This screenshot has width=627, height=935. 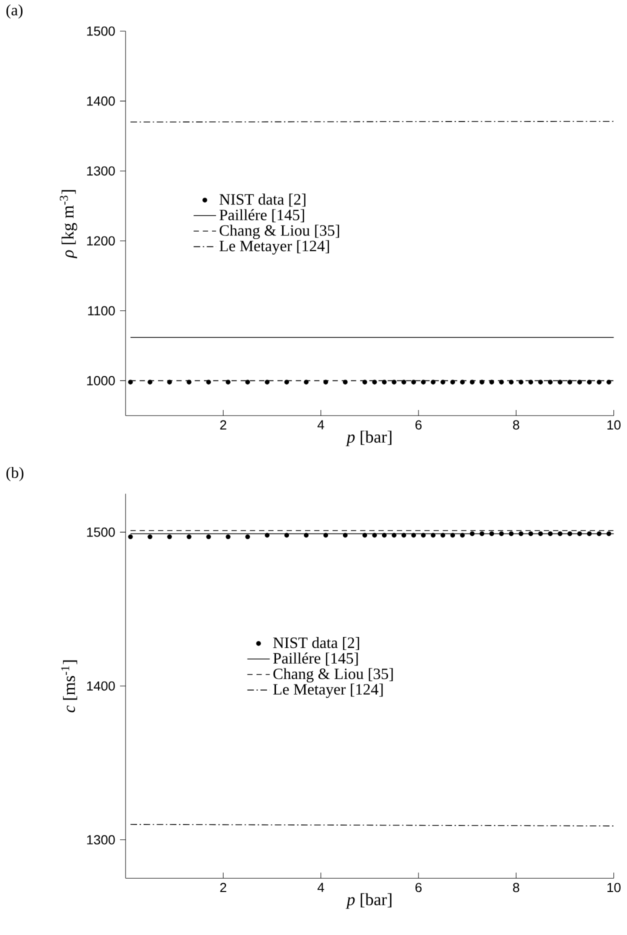 I want to click on y-tick-label: 1100, so click(x=101, y=311).